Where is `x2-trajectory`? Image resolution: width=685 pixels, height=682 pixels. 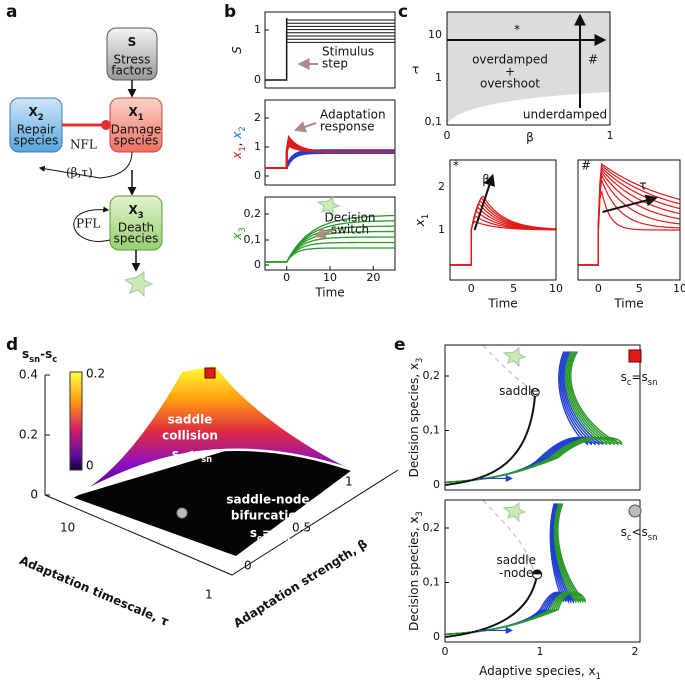
x2-trajectory is located at coordinates (330, 160).